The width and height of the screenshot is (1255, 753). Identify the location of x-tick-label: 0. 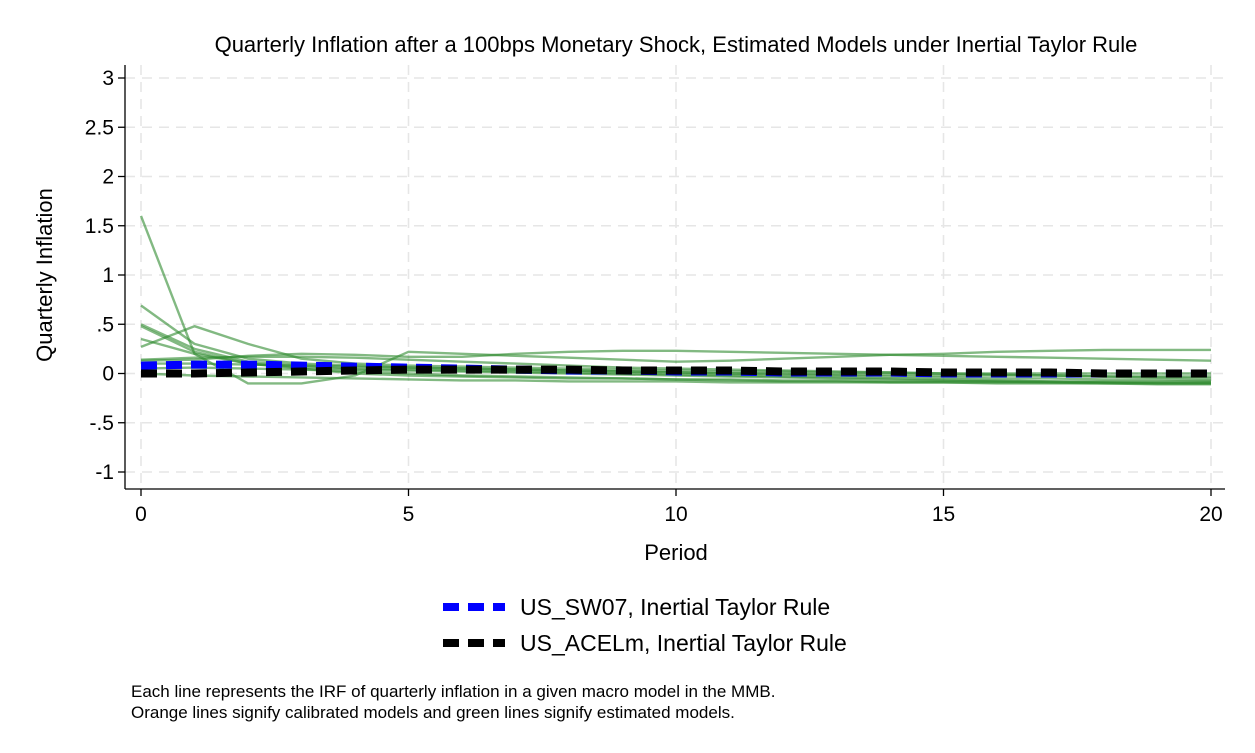
(141, 514).